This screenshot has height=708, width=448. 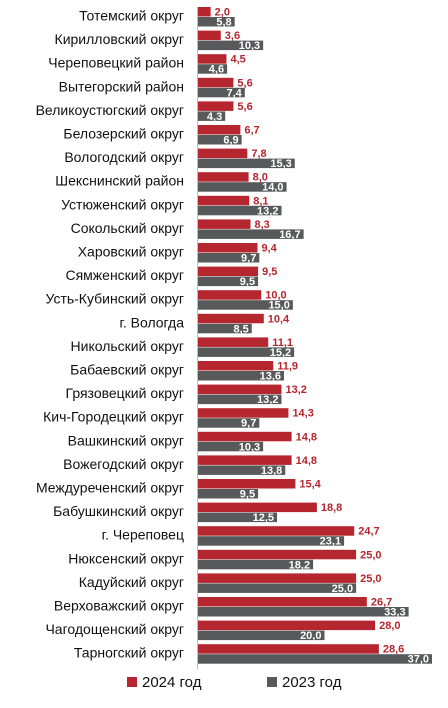 What do you see at coordinates (251, 131) in the screenshot?
I see `value-label-2024: 6,7` at bounding box center [251, 131].